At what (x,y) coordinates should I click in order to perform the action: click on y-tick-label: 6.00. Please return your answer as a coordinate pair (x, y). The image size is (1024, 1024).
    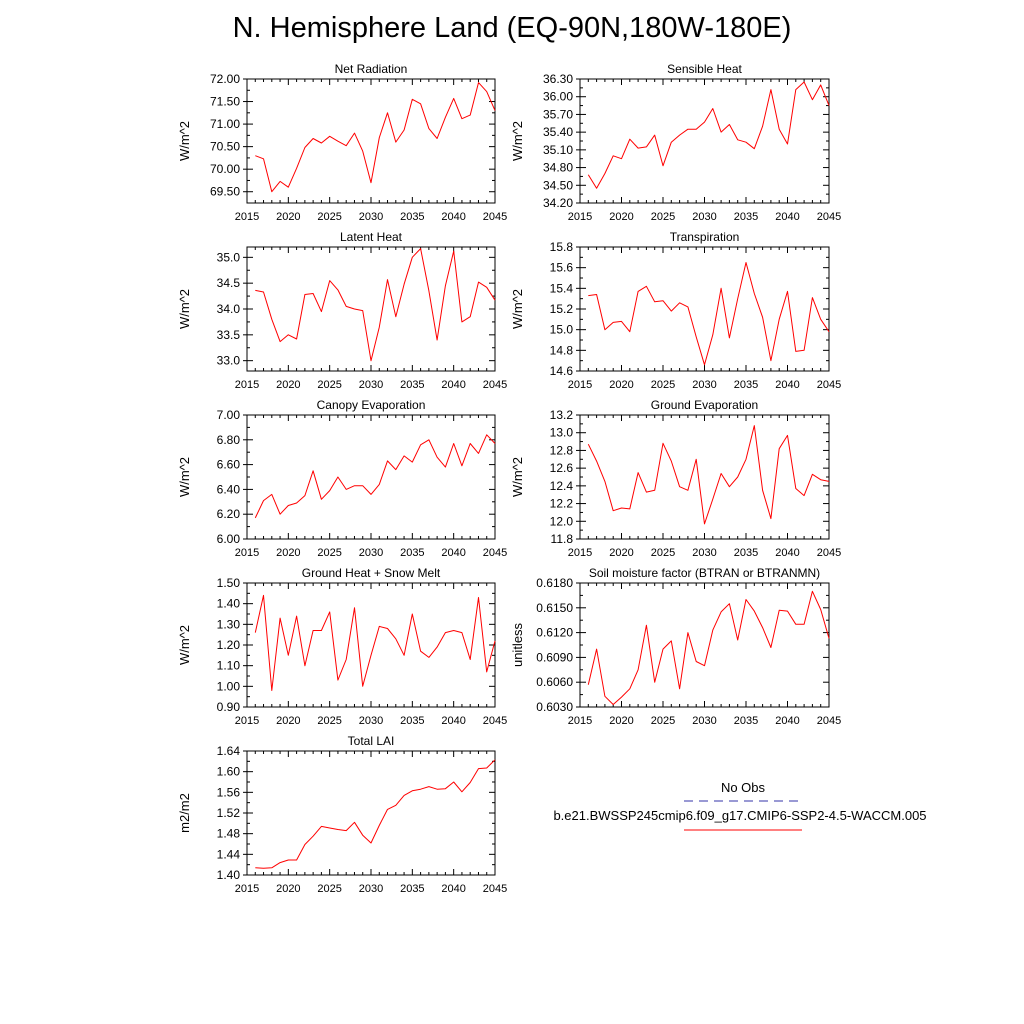
    Looking at the image, I should click on (229, 539).